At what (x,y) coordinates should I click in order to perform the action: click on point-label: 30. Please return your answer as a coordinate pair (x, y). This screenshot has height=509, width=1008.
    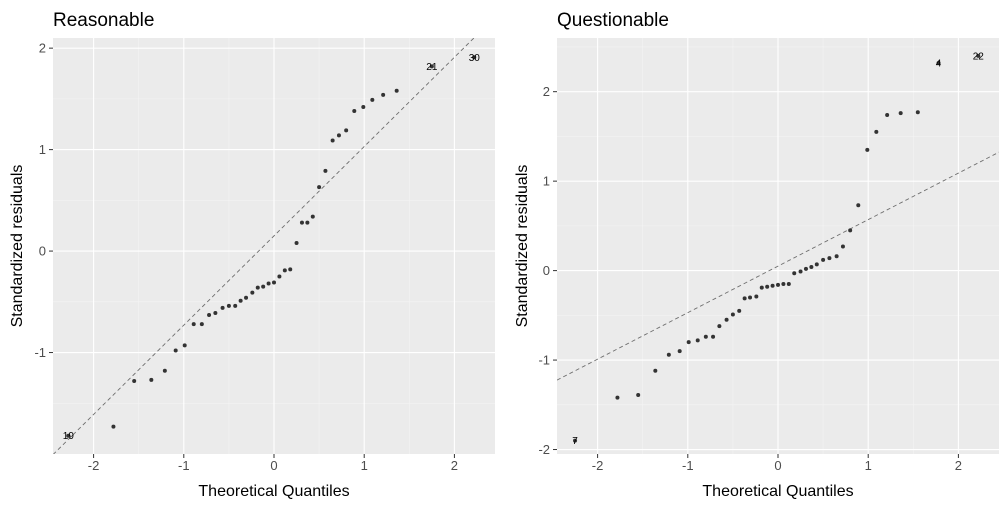
    Looking at the image, I should click on (475, 58).